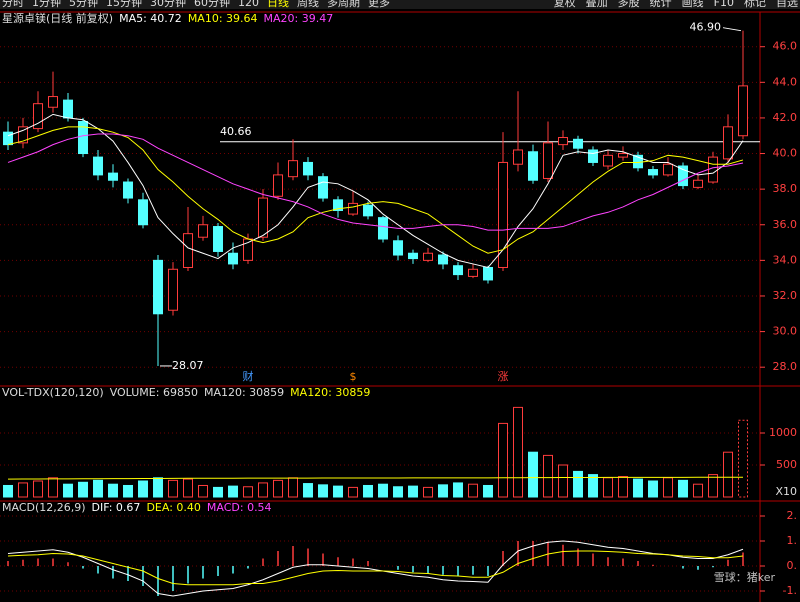 The width and height of the screenshot is (800, 602). I want to click on toolbar-item: 周线, so click(308, 4).